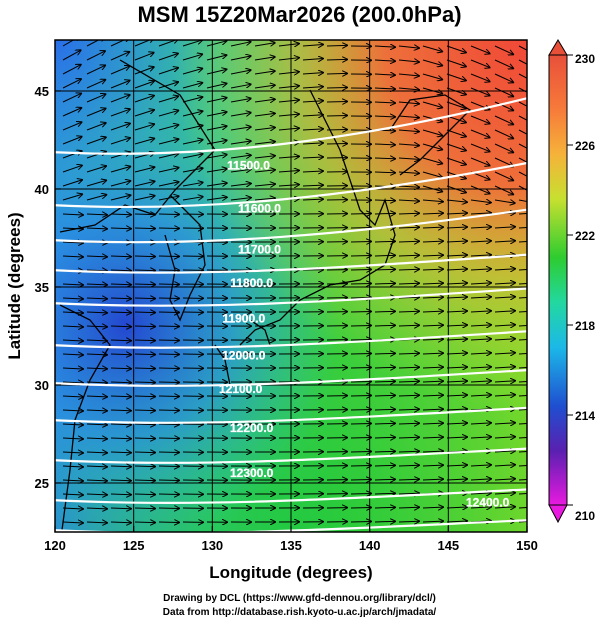 Image resolution: width=599 pixels, height=625 pixels. What do you see at coordinates (527, 545) in the screenshot?
I see `x-tick-label: 150` at bounding box center [527, 545].